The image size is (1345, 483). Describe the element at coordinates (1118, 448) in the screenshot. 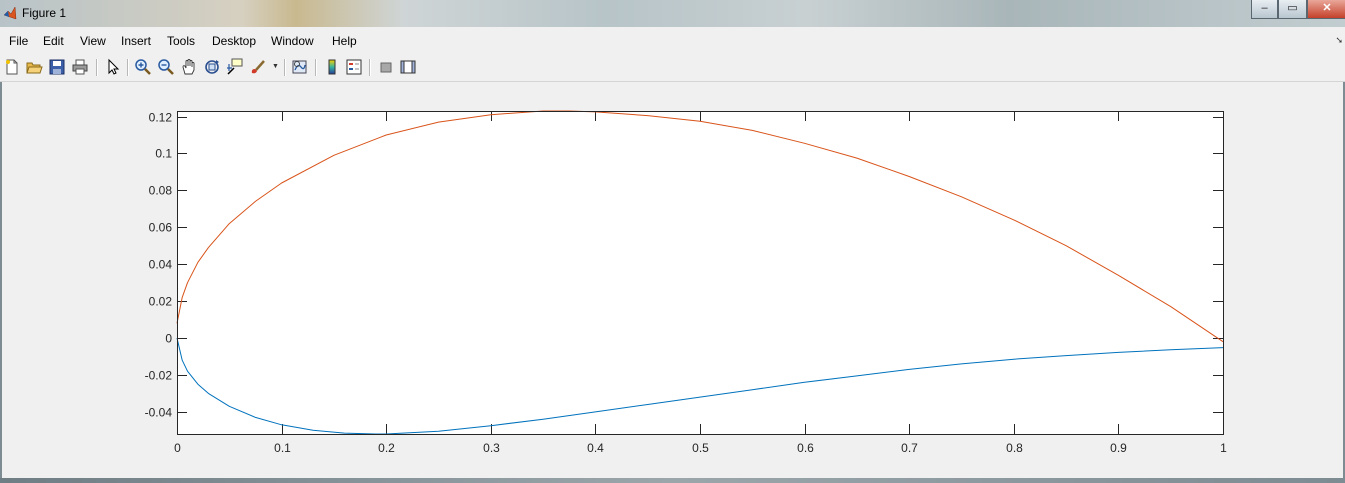

I see `x-tick-label: 0.9` at that location.